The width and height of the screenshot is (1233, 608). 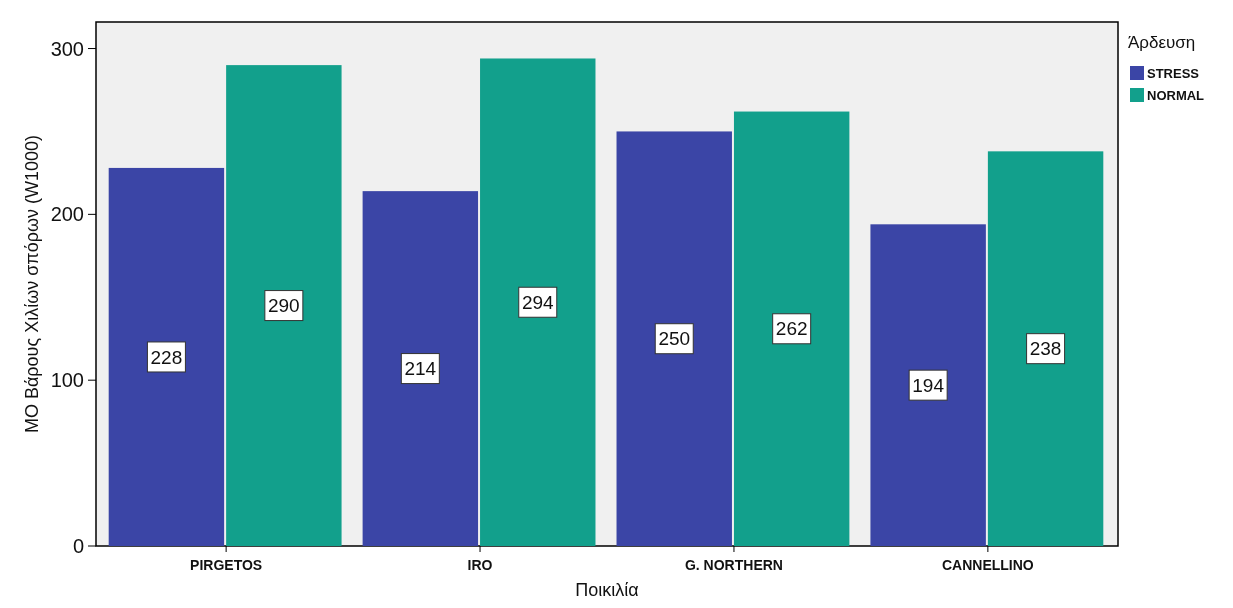 What do you see at coordinates (1176, 95) in the screenshot?
I see `legend-label: NORMAL` at bounding box center [1176, 95].